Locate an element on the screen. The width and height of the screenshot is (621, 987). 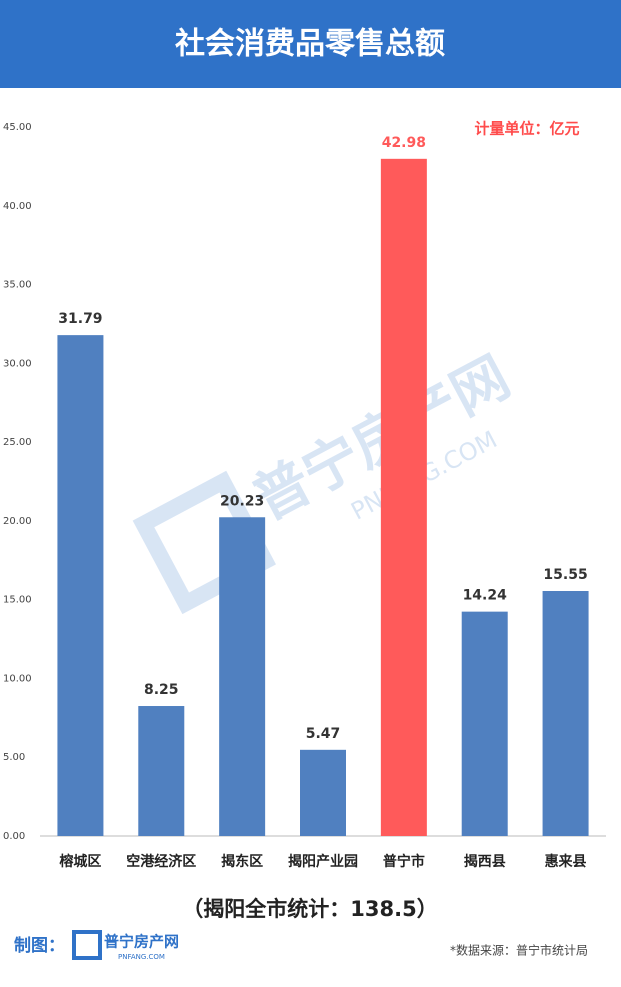
y-tick-label: 45.00 is located at coordinates (17, 127).